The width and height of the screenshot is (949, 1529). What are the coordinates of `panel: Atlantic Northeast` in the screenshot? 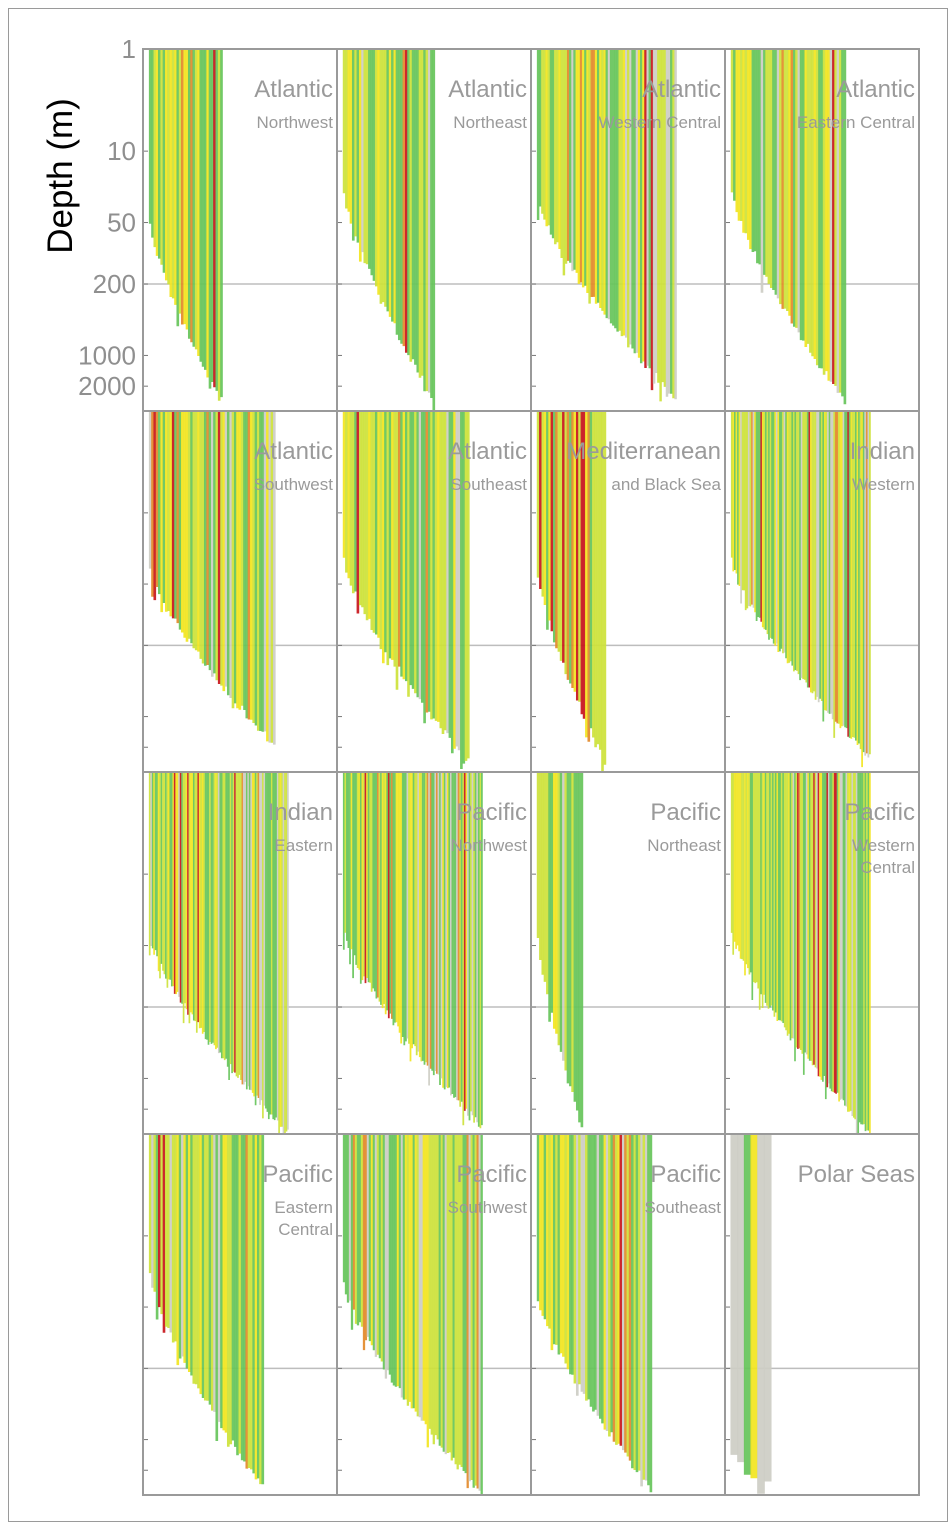 It's located at (434, 230).